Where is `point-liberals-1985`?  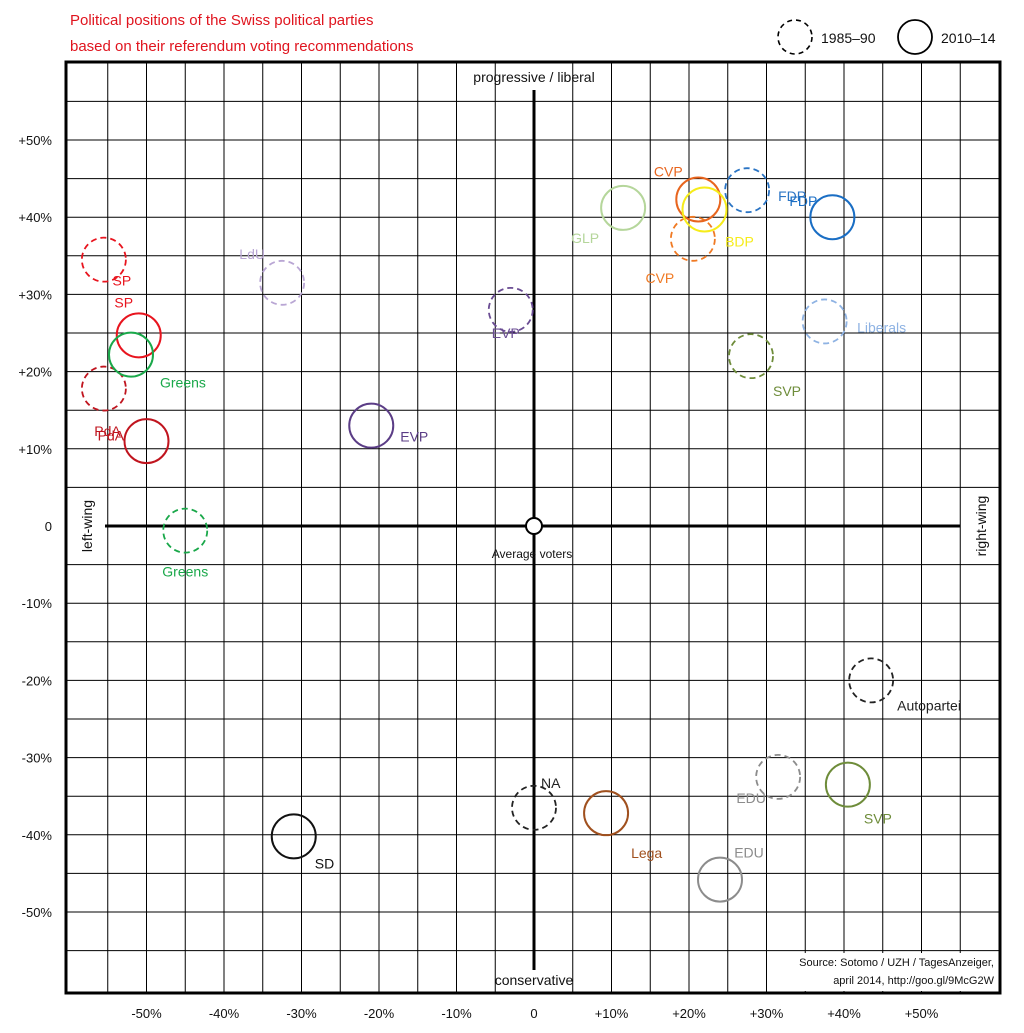 point-liberals-1985 is located at coordinates (824, 321).